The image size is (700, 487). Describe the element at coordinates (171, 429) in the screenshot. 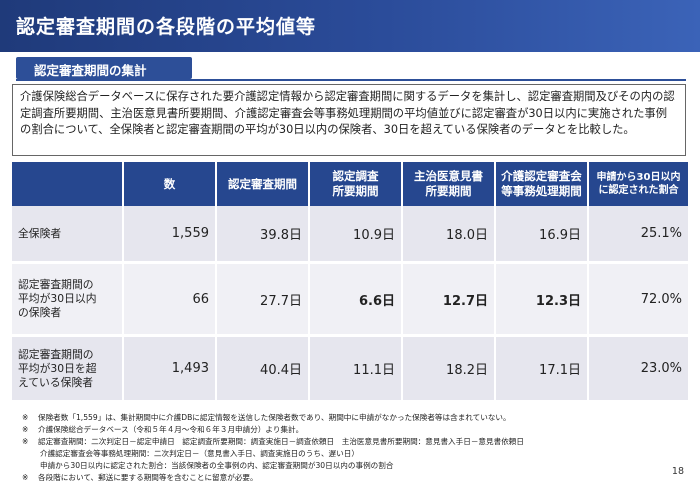

I see `footnote-text: 介護保険総合データベース（令和５年４月～令和６年３月申請分）より集計。` at that location.